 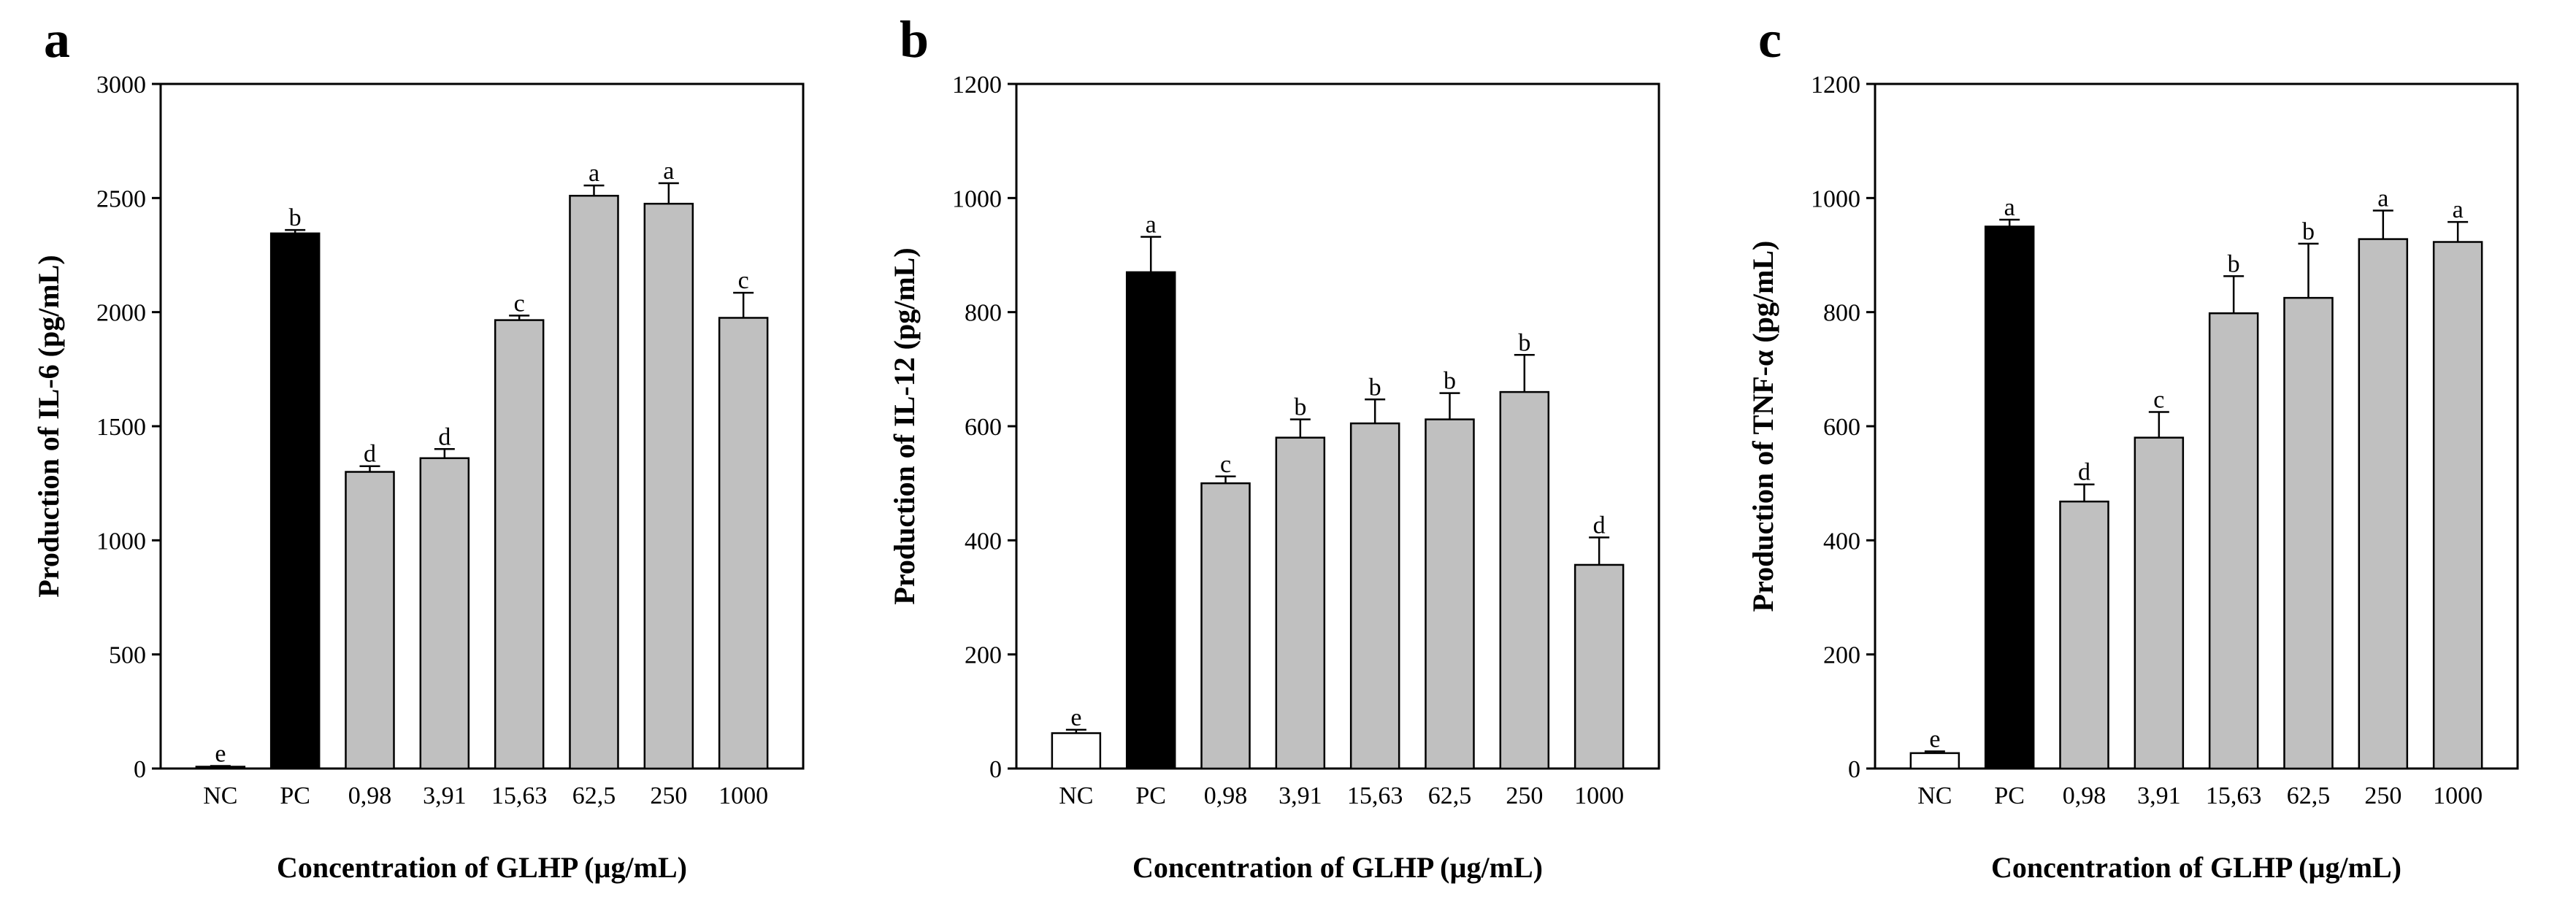 What do you see at coordinates (121, 428) in the screenshot?
I see `y-tick-label: 1500` at bounding box center [121, 428].